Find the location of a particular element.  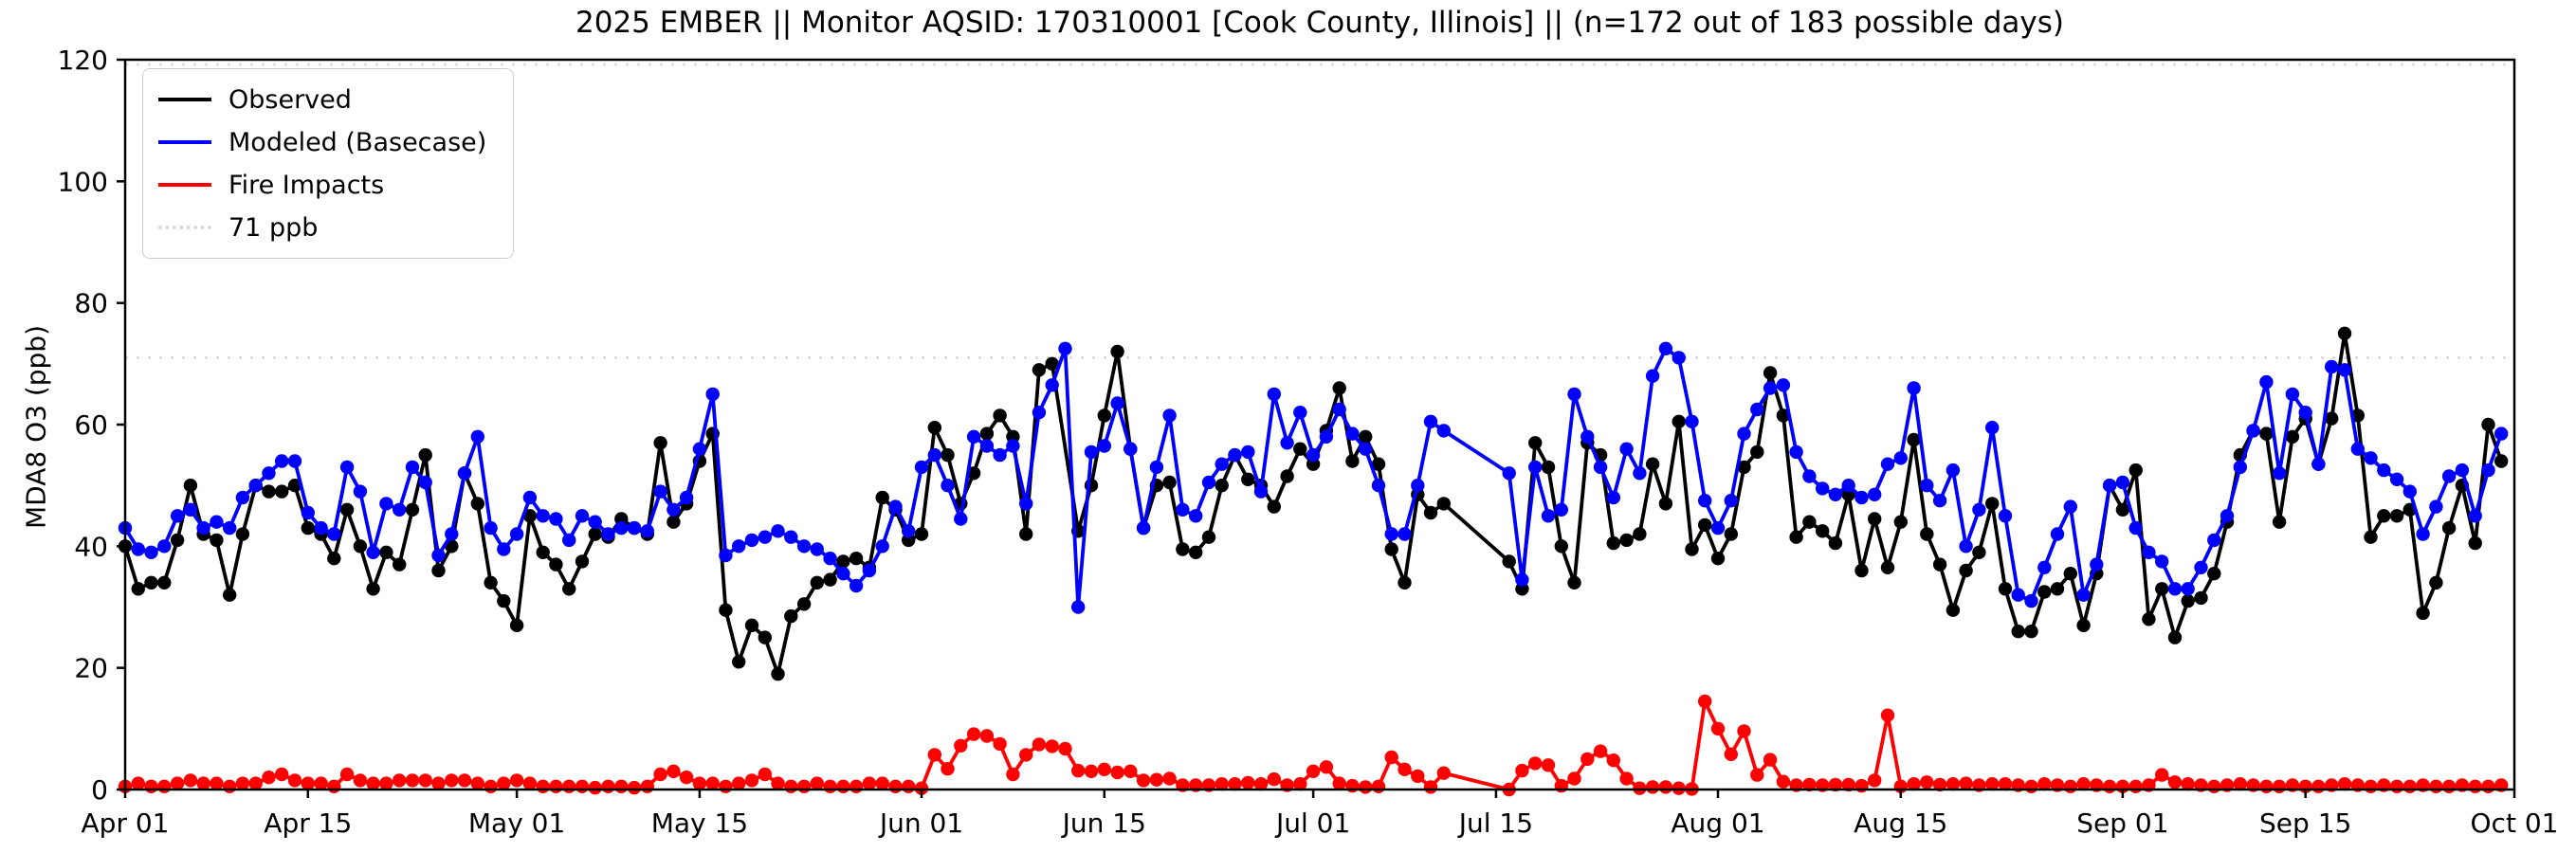

legend-label: 71 ppb is located at coordinates (273, 227).